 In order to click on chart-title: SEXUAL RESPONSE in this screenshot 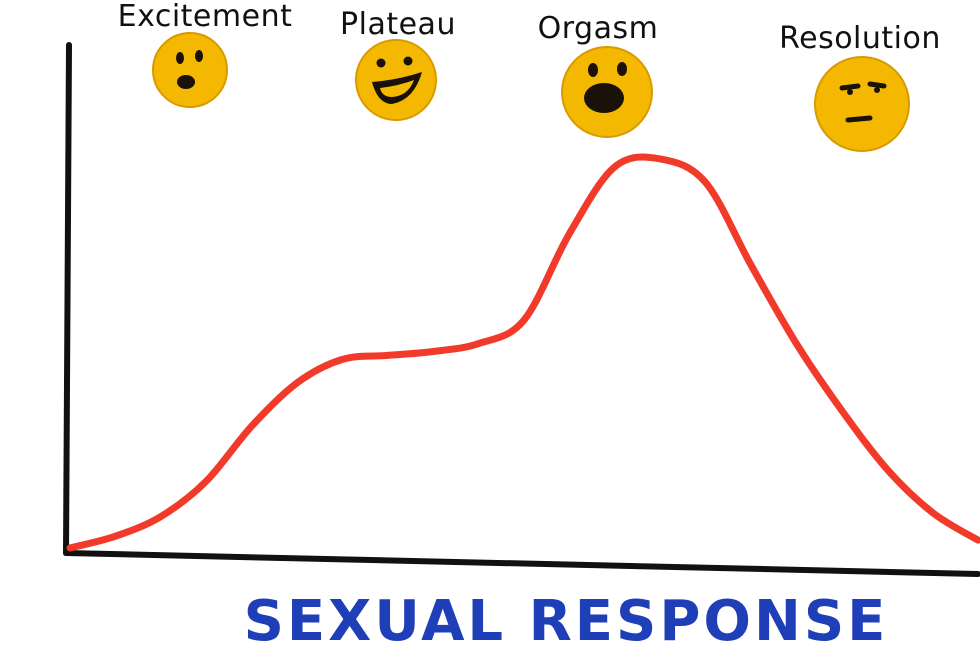, I will do `click(566, 620)`.